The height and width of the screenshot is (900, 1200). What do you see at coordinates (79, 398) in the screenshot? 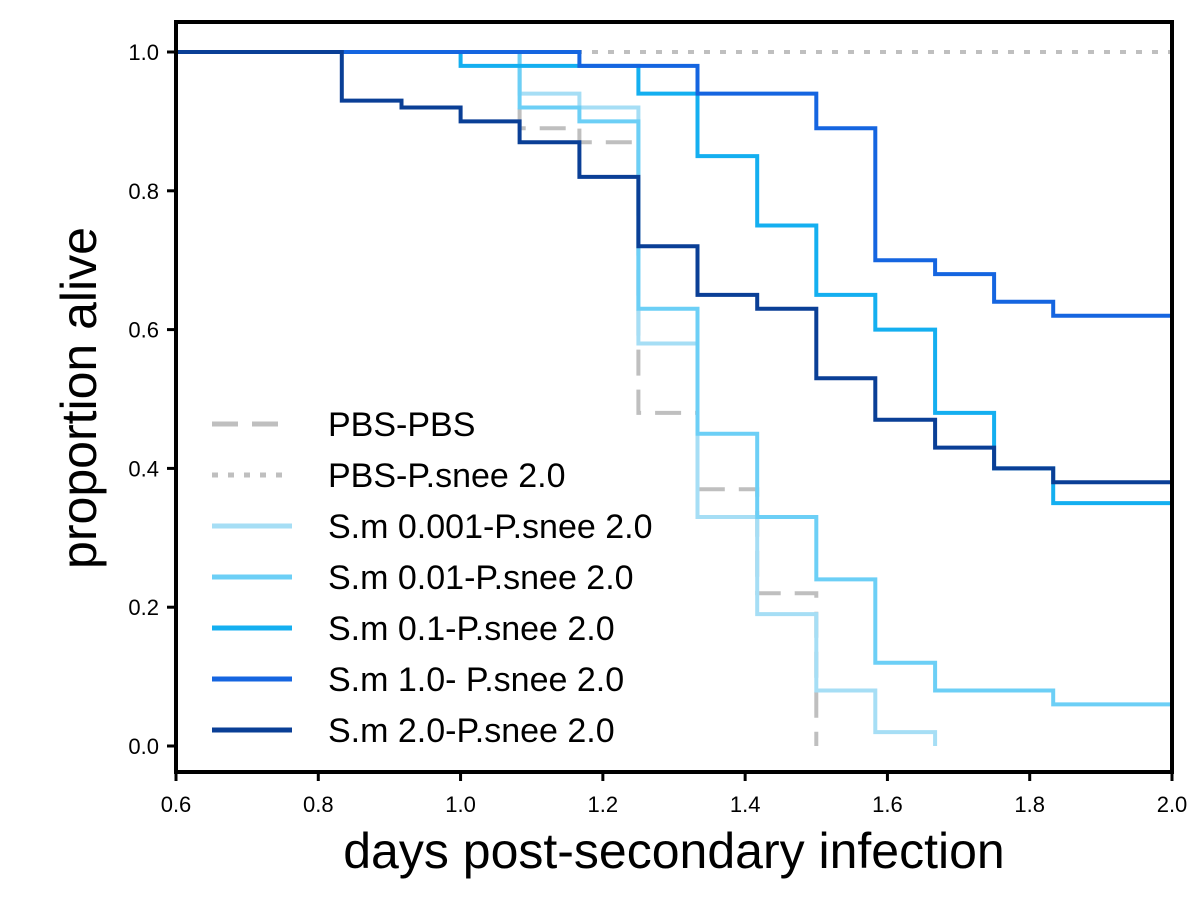
I see `y-axis-title: proportion alive` at bounding box center [79, 398].